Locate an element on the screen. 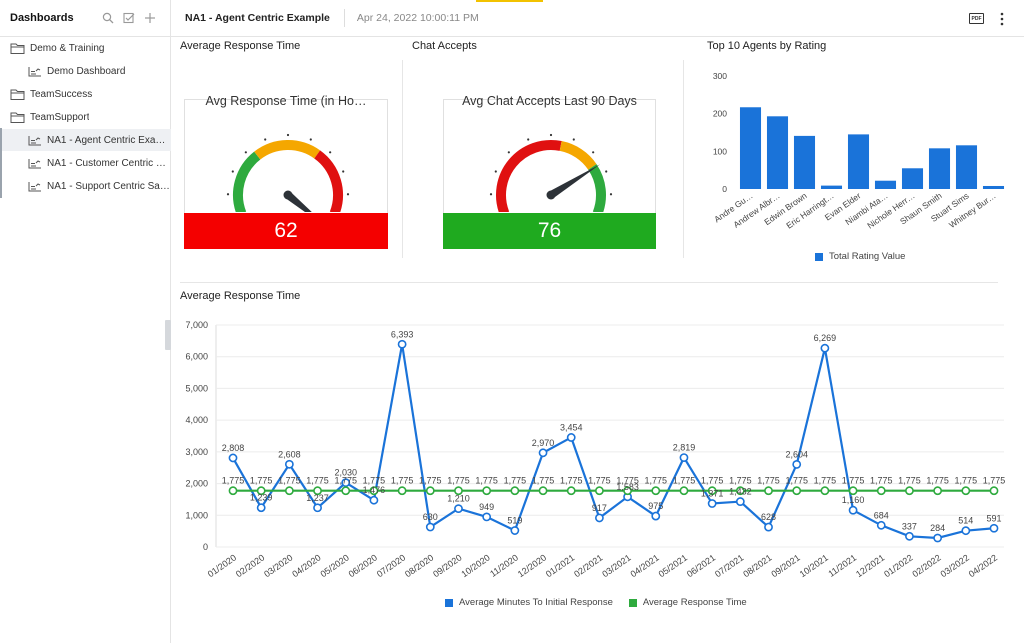  sidebar-item-teamsupport: TeamSupport is located at coordinates (85, 117).